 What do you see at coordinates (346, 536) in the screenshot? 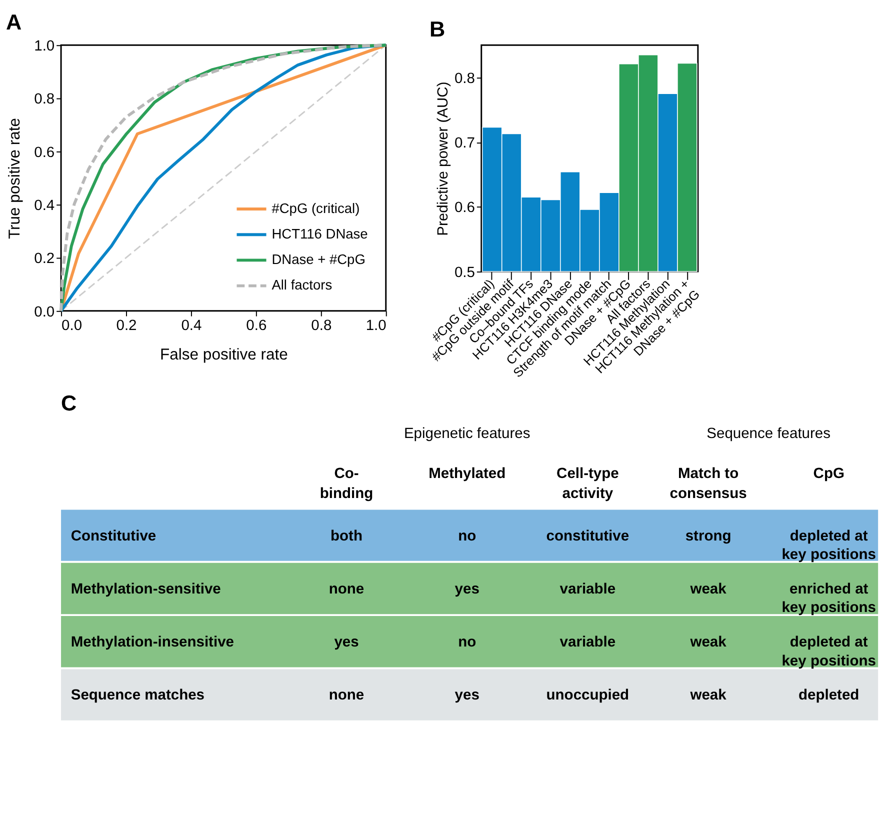
I see `text: both` at bounding box center [346, 536].